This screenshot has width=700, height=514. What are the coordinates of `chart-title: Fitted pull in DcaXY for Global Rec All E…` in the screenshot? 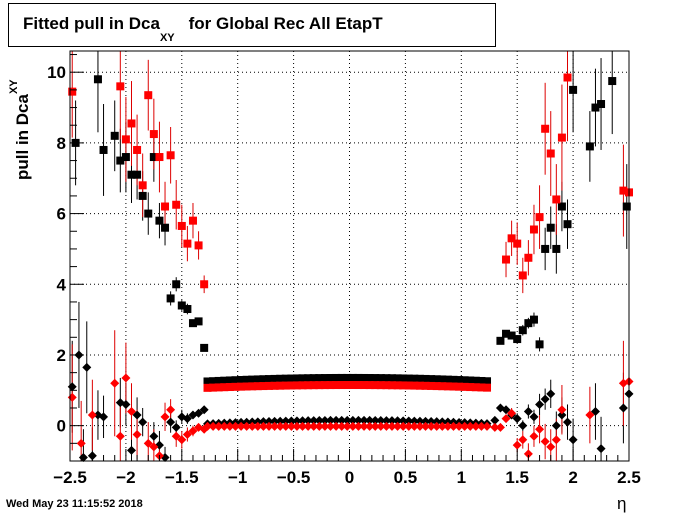 It's located at (203, 29).